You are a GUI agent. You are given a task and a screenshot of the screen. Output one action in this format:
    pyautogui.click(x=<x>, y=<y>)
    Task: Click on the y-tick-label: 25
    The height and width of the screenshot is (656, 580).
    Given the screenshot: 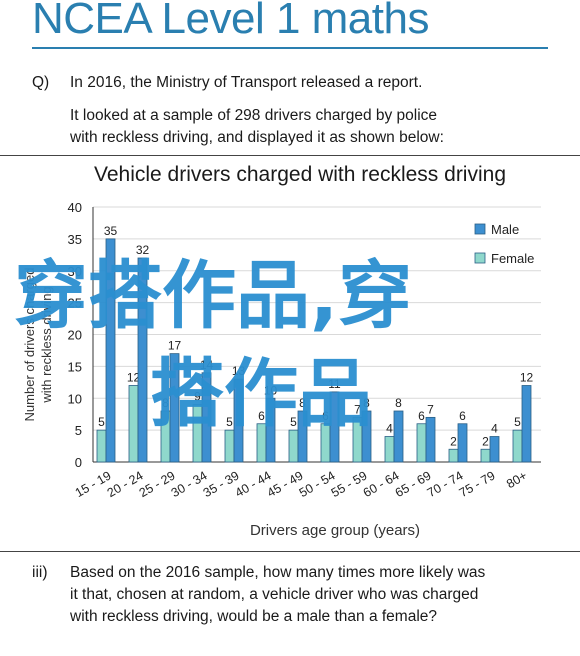 What is the action you would take?
    pyautogui.click(x=75, y=303)
    